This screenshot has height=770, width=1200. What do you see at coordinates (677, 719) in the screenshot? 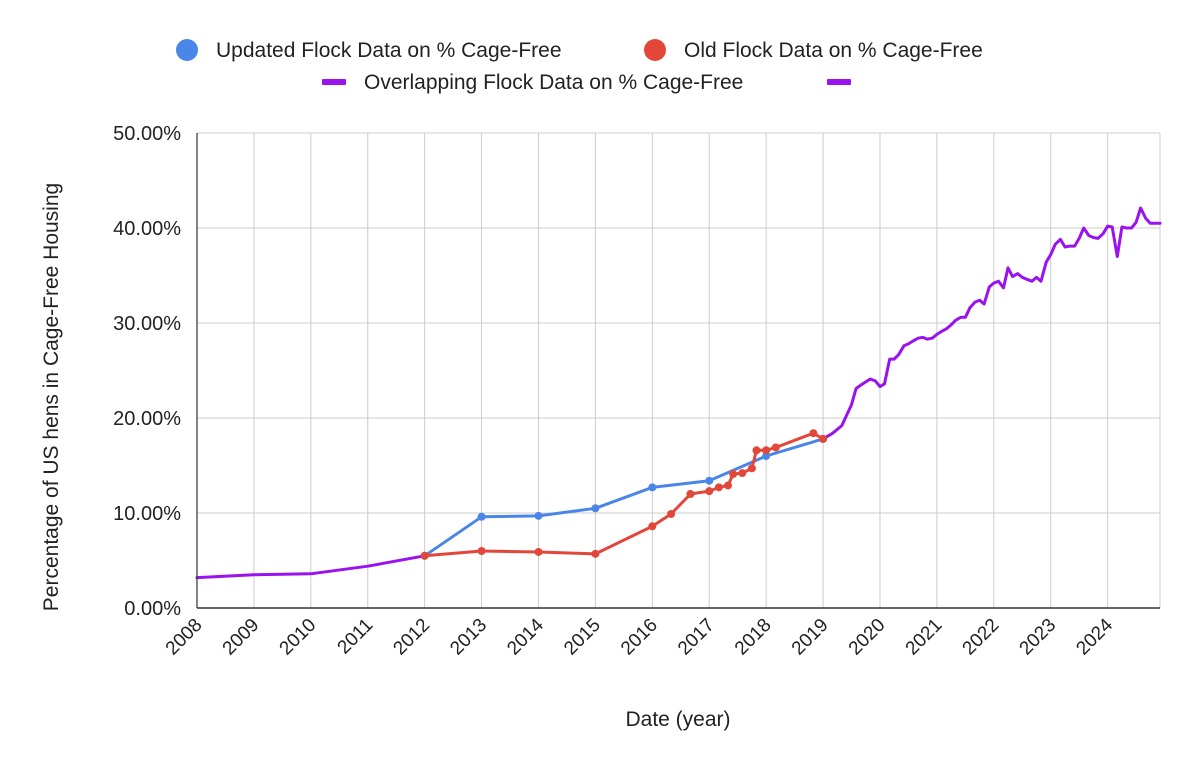
I see `x-axis-title: Date (year)` at bounding box center [677, 719].